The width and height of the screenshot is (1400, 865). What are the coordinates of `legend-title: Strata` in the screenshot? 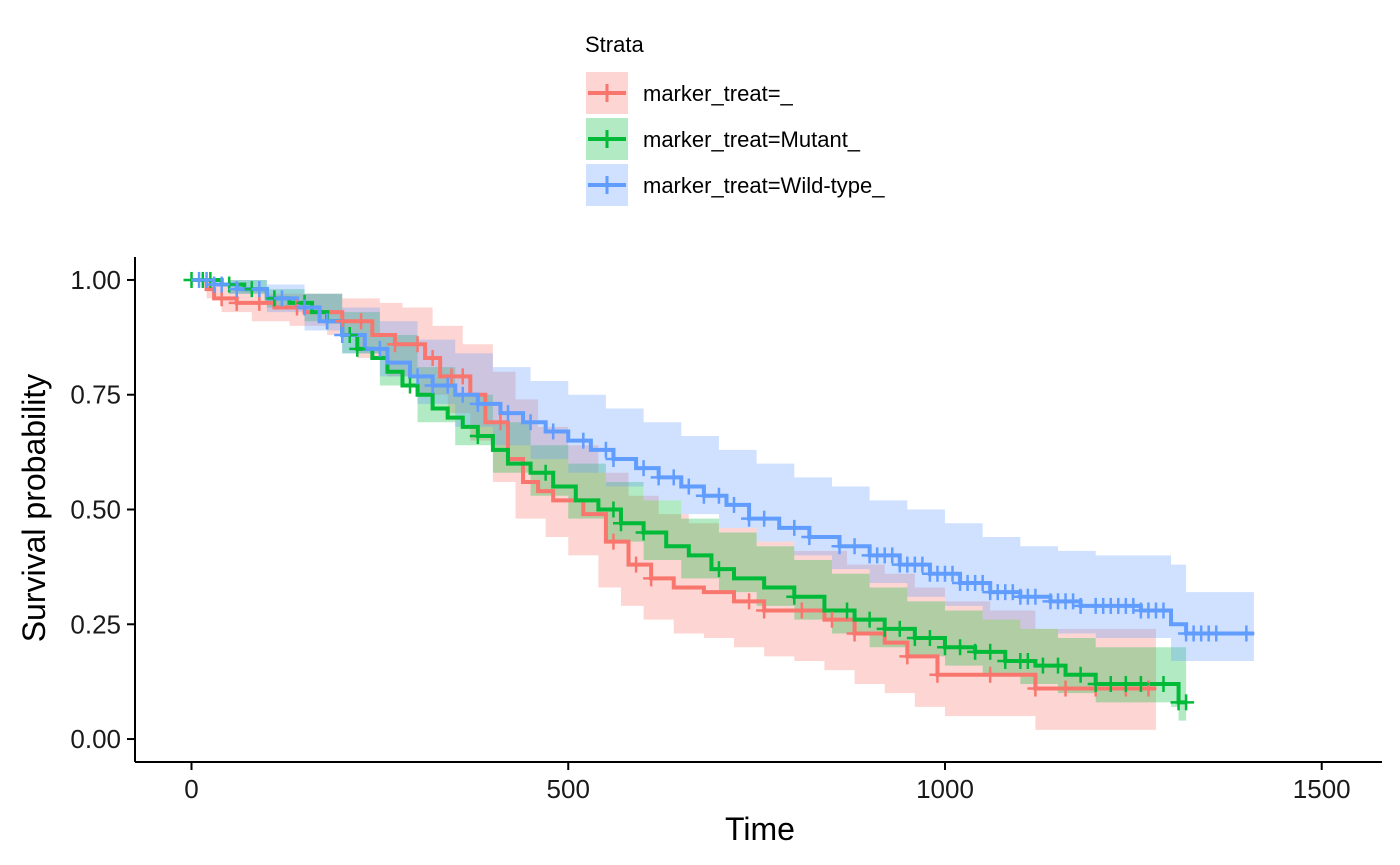 It's located at (614, 44).